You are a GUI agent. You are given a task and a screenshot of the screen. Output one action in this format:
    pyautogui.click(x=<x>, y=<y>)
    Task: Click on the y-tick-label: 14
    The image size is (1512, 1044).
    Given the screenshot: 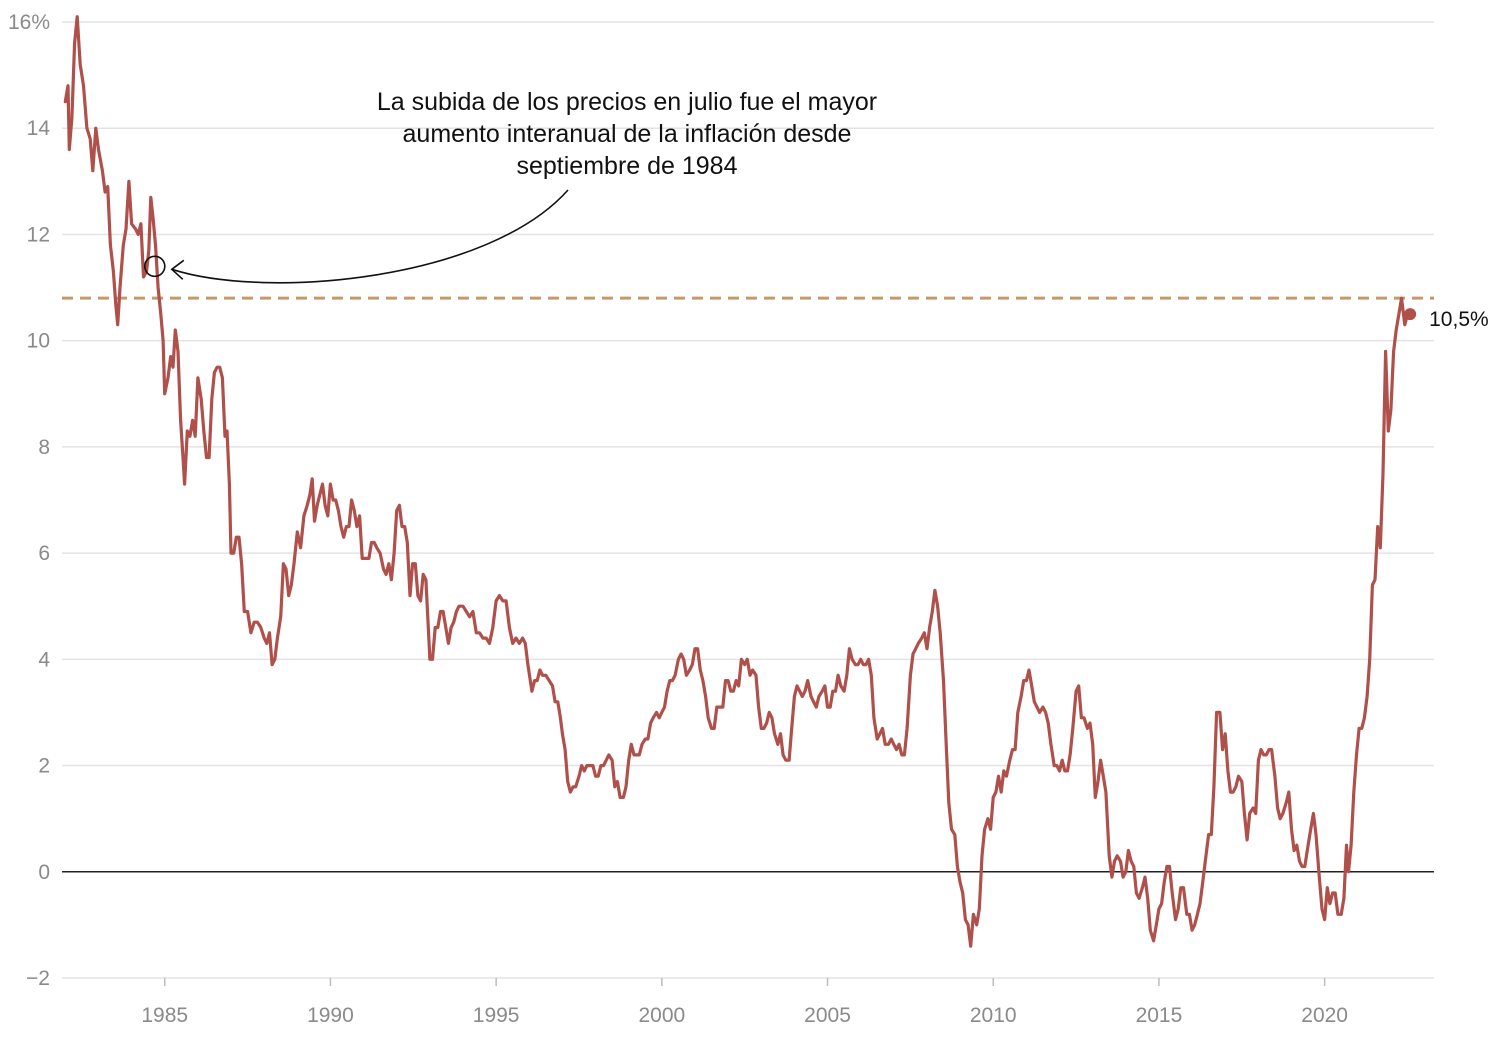 What is the action you would take?
    pyautogui.click(x=39, y=128)
    